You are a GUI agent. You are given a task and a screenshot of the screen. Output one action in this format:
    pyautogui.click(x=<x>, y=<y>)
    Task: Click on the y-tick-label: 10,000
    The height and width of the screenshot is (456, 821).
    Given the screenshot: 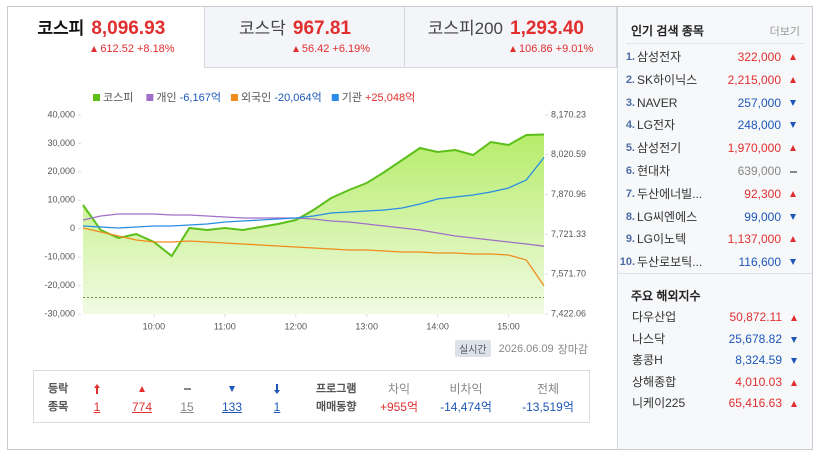 What is the action you would take?
    pyautogui.click(x=61, y=200)
    